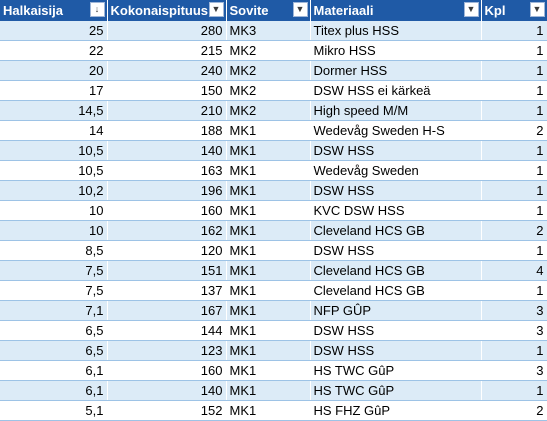 The image size is (547, 421). I want to click on table-row: 20 240 MK2 Dormer HSS 1, so click(273, 70).